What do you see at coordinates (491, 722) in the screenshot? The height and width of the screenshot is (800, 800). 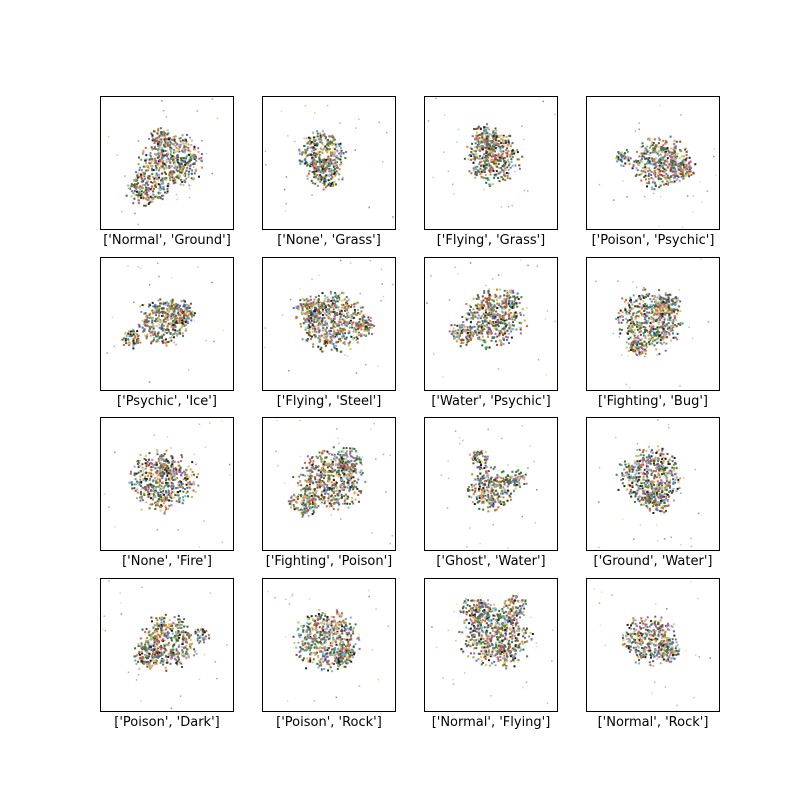 I see `panel-caption: ['Normal', 'Flying']` at bounding box center [491, 722].